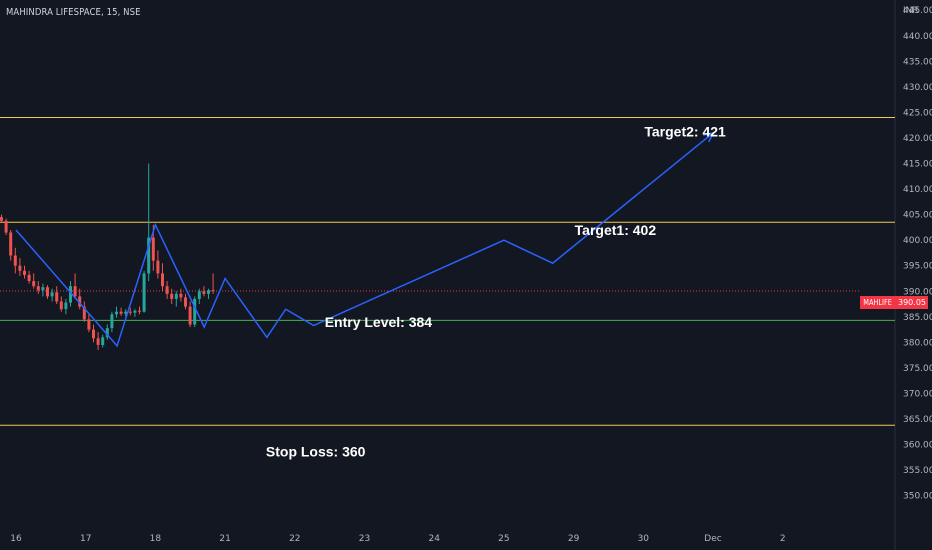 The height and width of the screenshot is (550, 932). Describe the element at coordinates (917, 497) in the screenshot. I see `y-tick-label: 350.00` at that location.